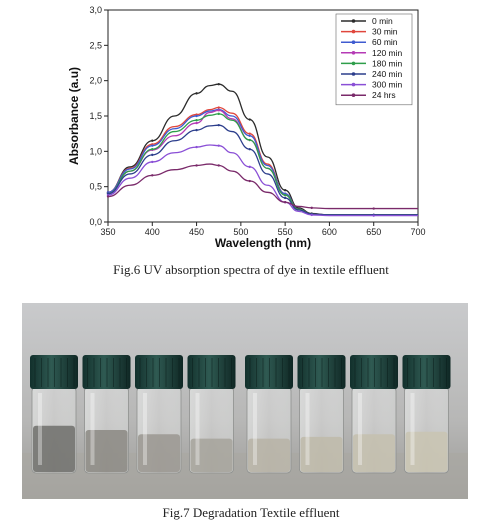  What do you see at coordinates (251, 512) in the screenshot?
I see `figure-7-caption: Fig.7 Degradation Textile effluent` at bounding box center [251, 512].